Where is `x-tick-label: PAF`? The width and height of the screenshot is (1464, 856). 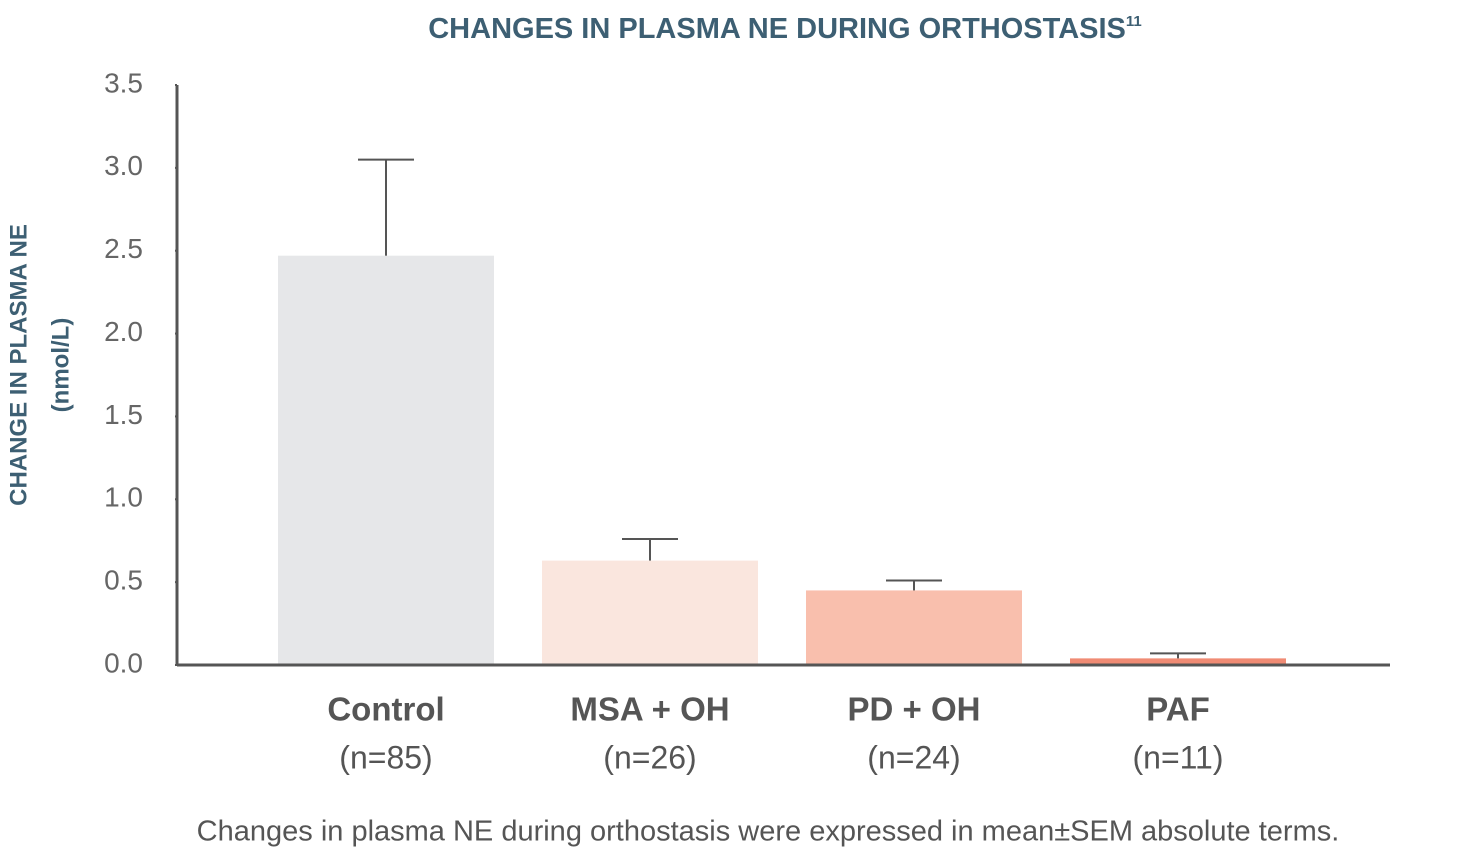
x-tick-label: PAF is located at coordinates (1178, 709).